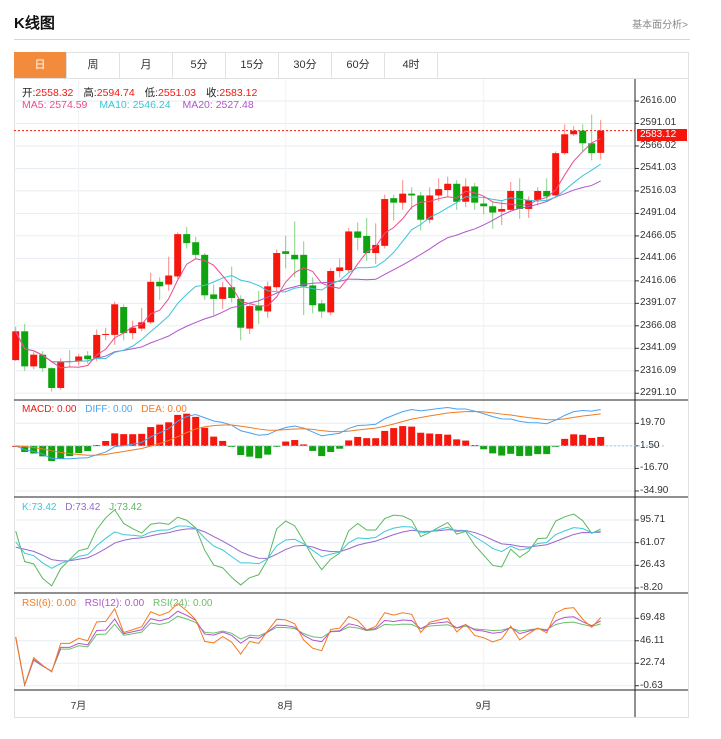  Describe the element at coordinates (653, 663) in the screenshot. I see `axis-tick-label: 22.74` at that location.